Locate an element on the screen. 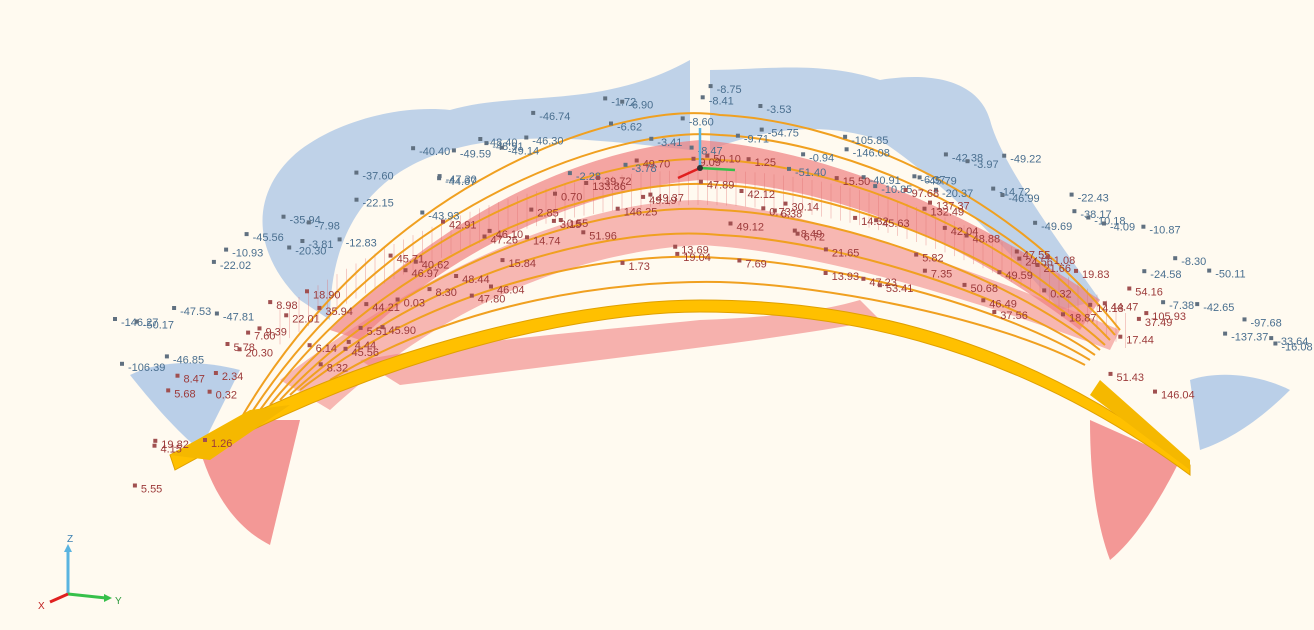  positive-force-label: 8.98 is located at coordinates (286, 306).